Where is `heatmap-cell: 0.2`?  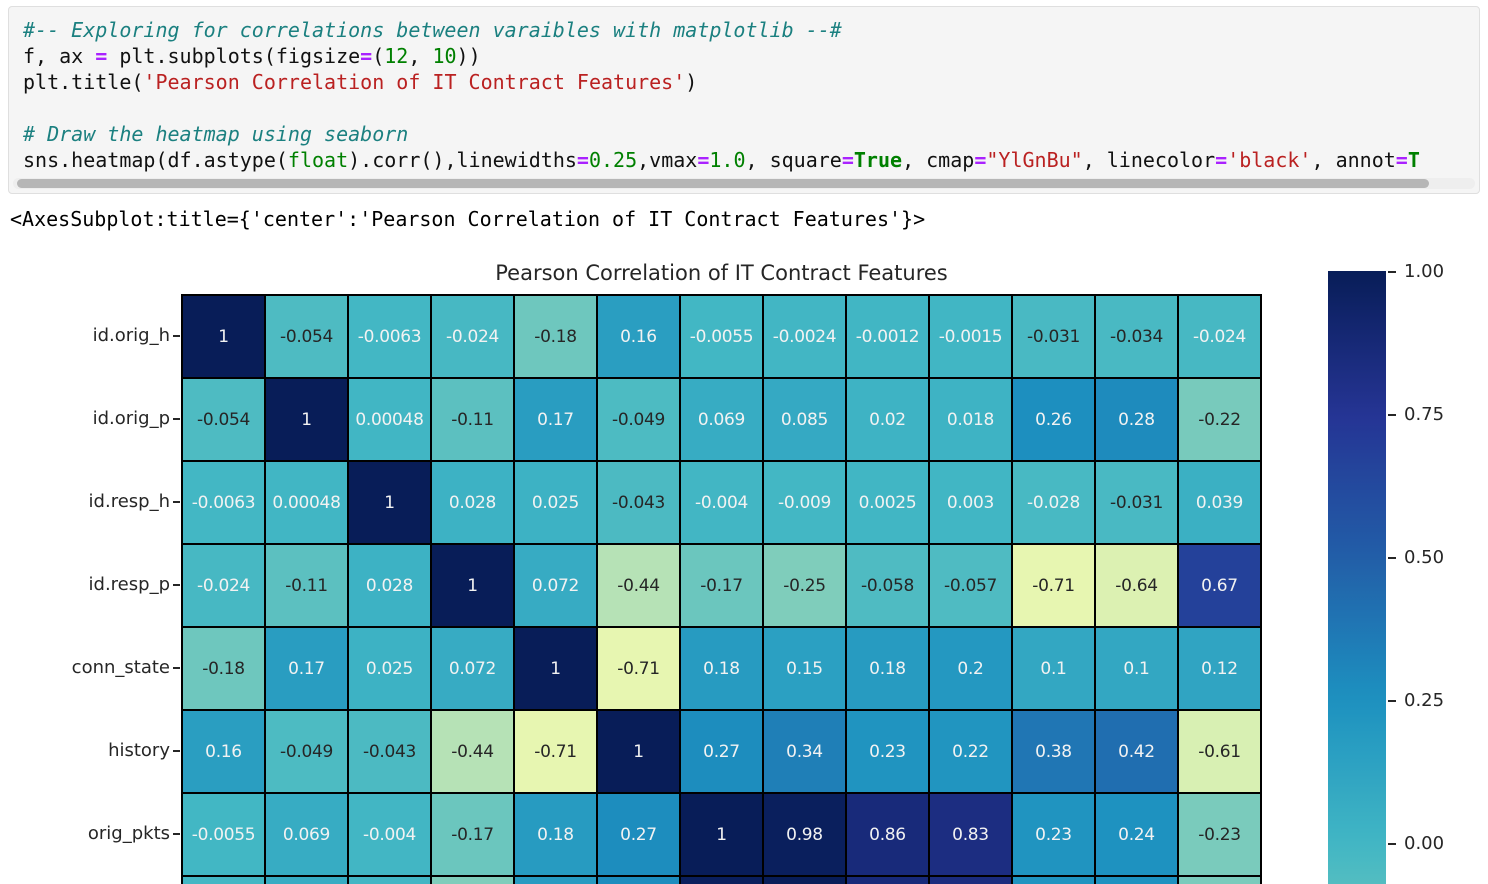 heatmap-cell: 0.2 is located at coordinates (970, 668).